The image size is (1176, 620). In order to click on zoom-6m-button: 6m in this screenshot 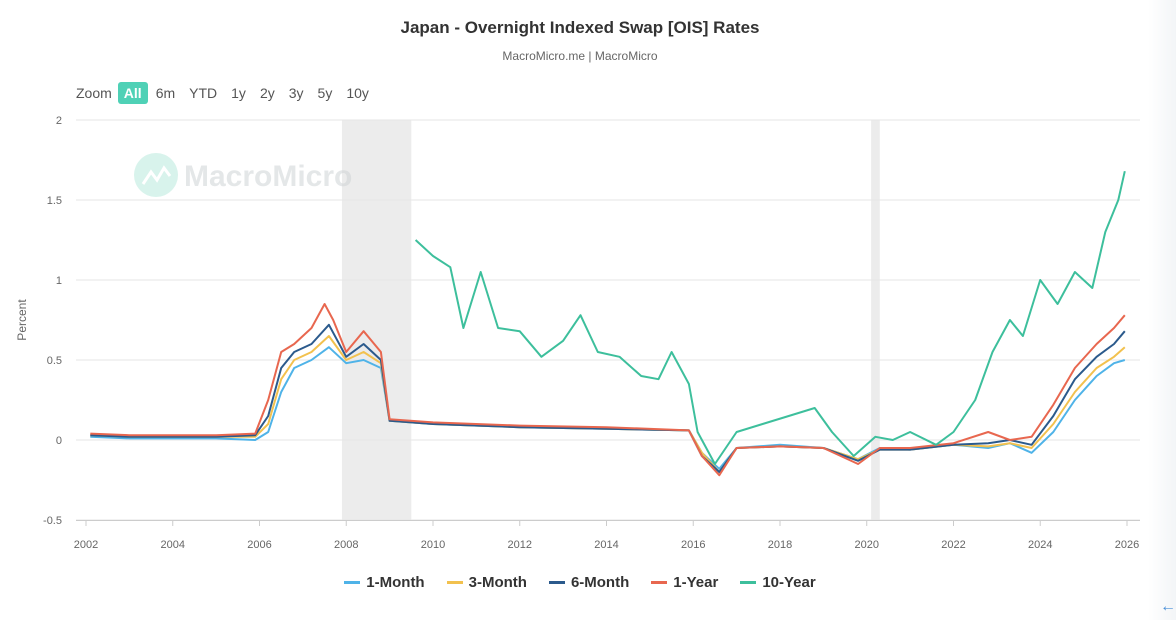, I will do `click(165, 93)`.